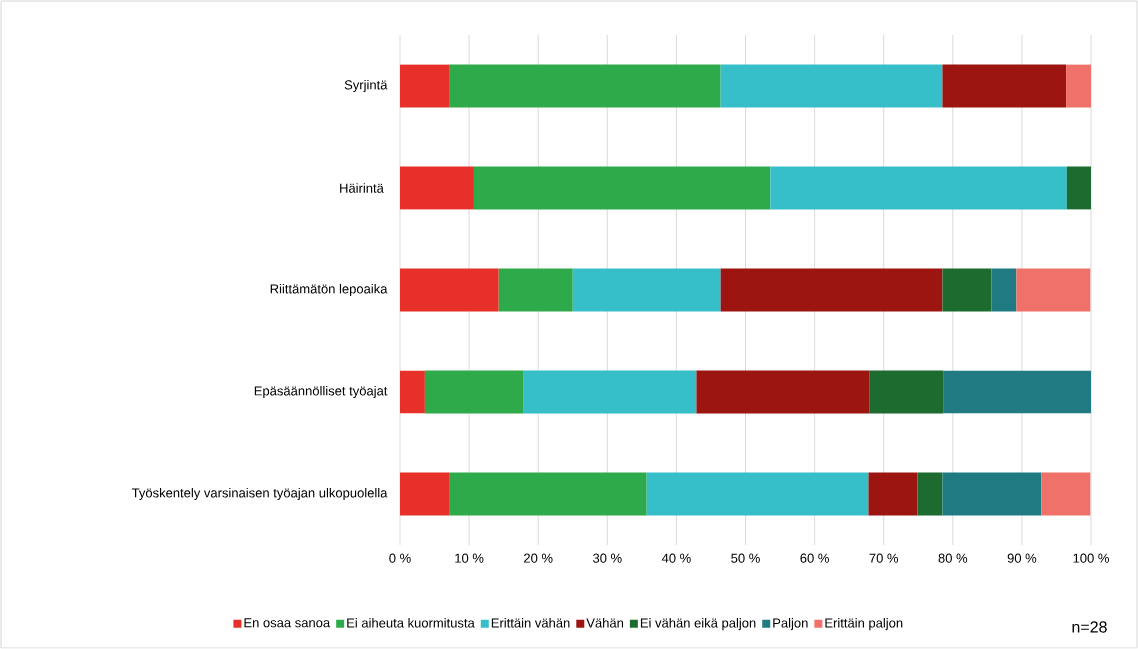  What do you see at coordinates (411, 623) in the screenshot?
I see `legend-label: Ei aiheuta kuormitusta` at bounding box center [411, 623].